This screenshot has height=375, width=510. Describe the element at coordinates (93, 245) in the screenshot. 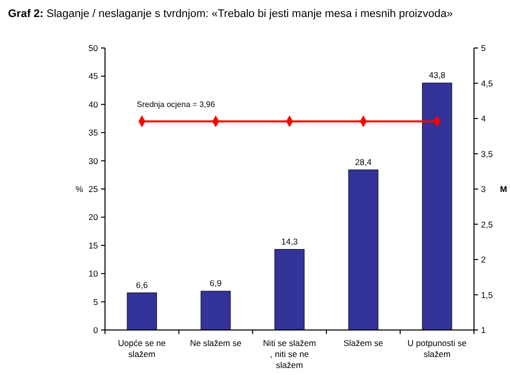

I see `y-tick-label: 15` at that location.